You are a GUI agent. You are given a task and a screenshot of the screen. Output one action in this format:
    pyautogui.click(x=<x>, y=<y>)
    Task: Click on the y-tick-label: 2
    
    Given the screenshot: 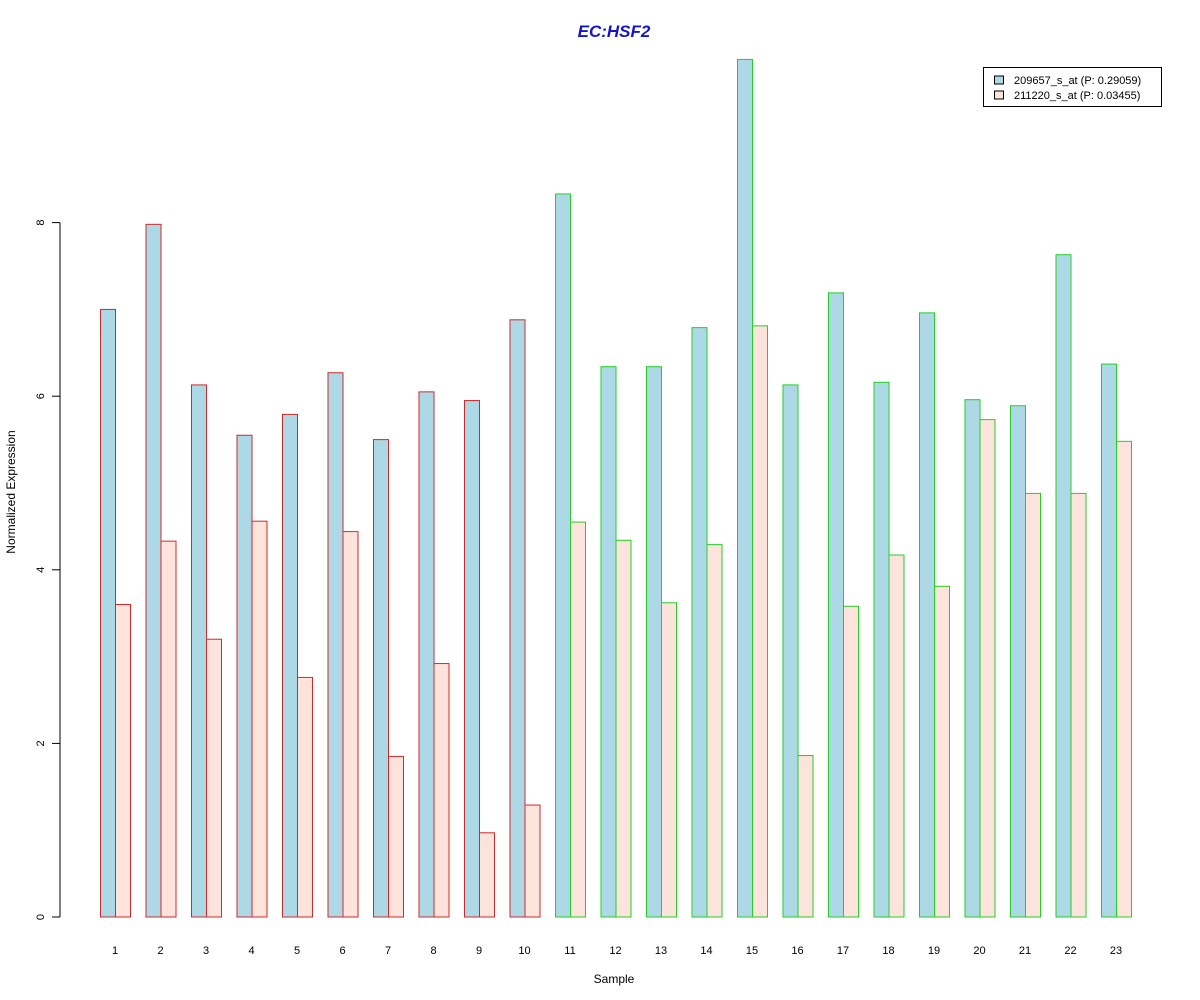 What is the action you would take?
    pyautogui.click(x=41, y=743)
    